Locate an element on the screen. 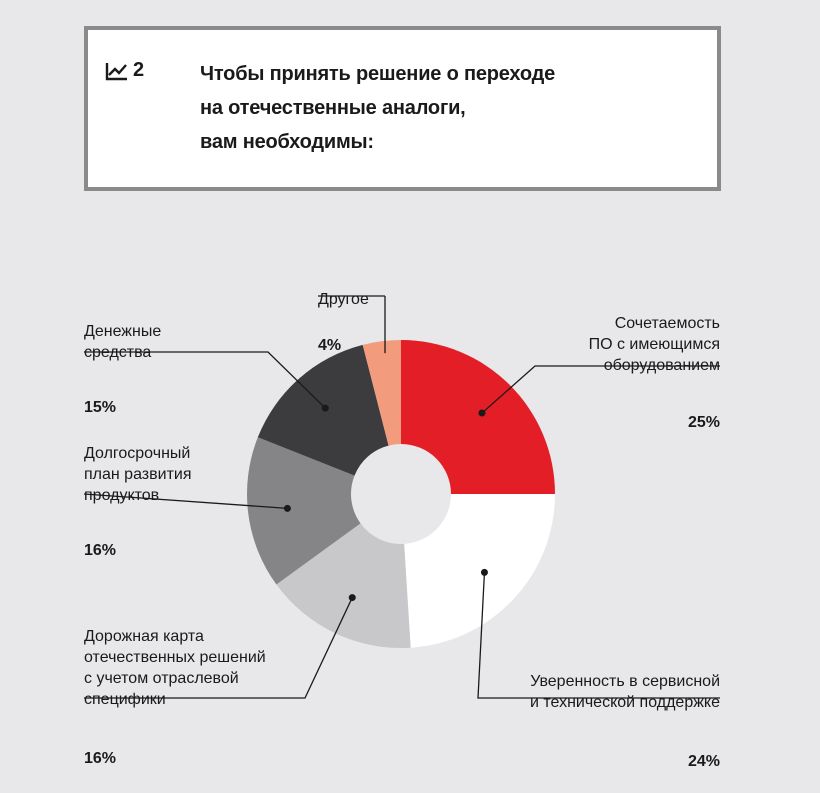 The image size is (820, 793). figure-badge: 2 is located at coordinates (124, 70).